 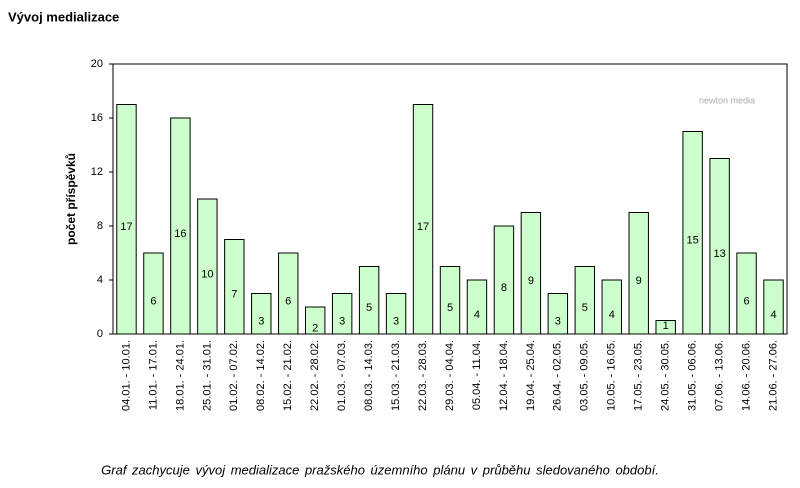 What do you see at coordinates (639, 375) in the screenshot?
I see `x-tick-label: 17.05. - 23.05.` at bounding box center [639, 375].